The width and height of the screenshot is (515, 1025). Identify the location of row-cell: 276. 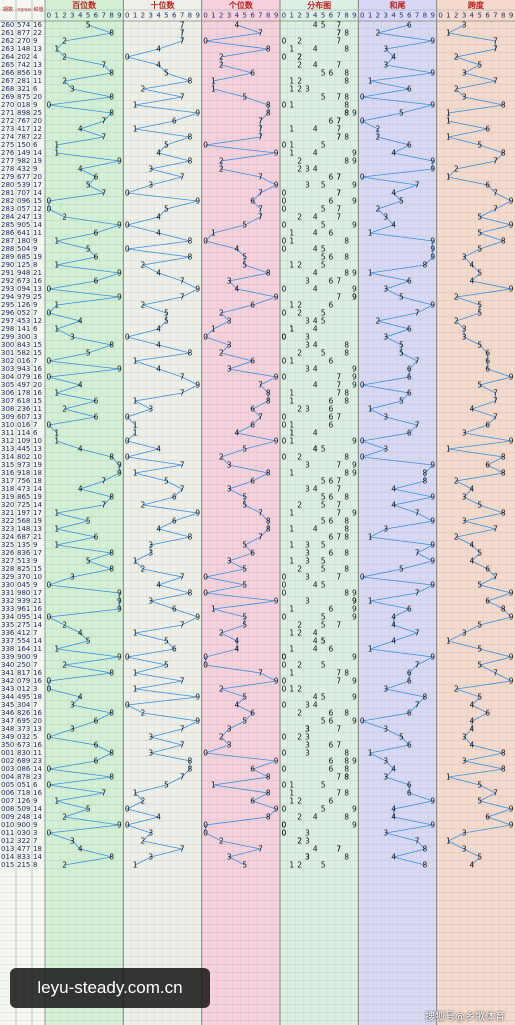
(8, 153).